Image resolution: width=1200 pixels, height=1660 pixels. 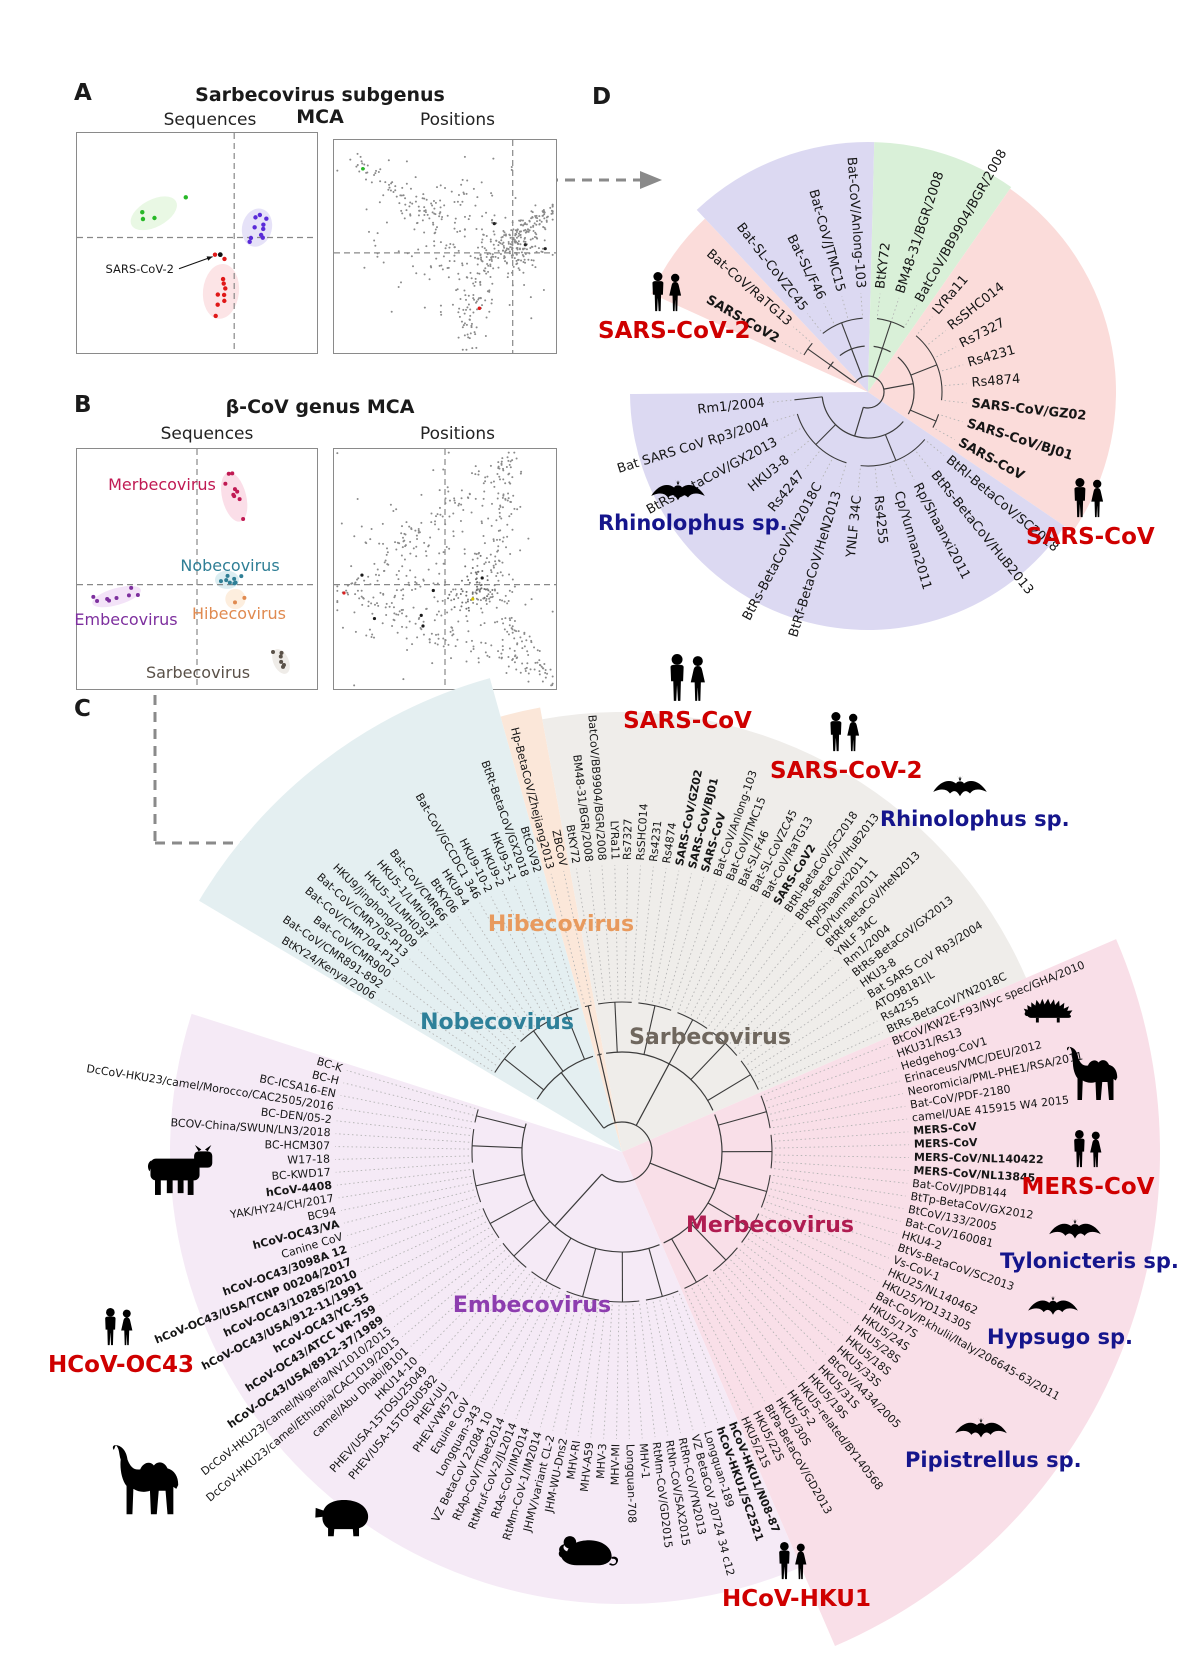 What do you see at coordinates (731, 407) in the screenshot?
I see `taxon-label: Rm1/2004` at bounding box center [731, 407].